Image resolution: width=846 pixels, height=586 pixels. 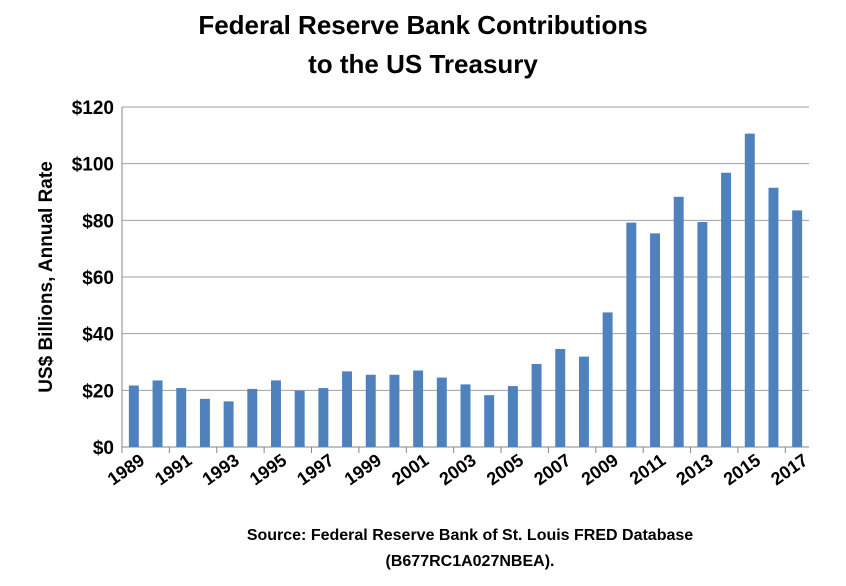 What do you see at coordinates (655, 340) in the screenshot?
I see `bar-2011` at bounding box center [655, 340].